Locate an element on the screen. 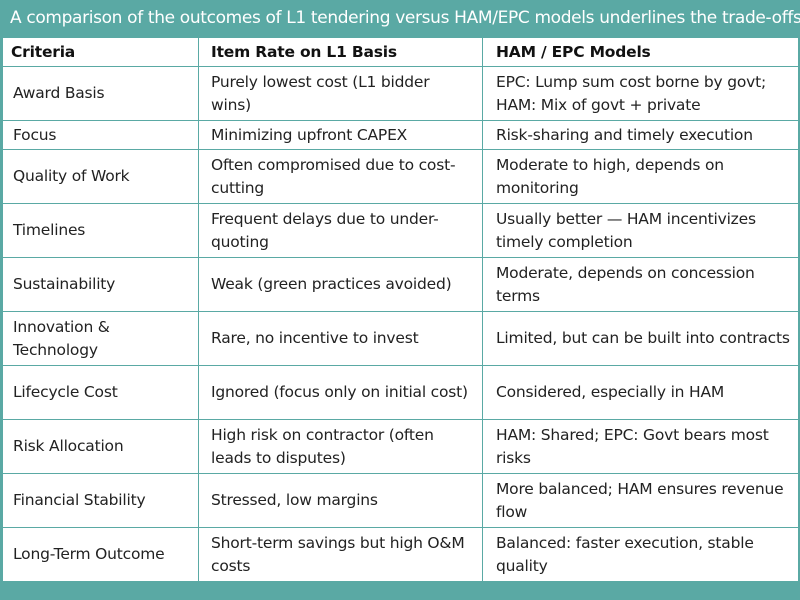 The width and height of the screenshot is (800, 600). l1-cell: Often compromised due to cost-cutting is located at coordinates (340, 176).